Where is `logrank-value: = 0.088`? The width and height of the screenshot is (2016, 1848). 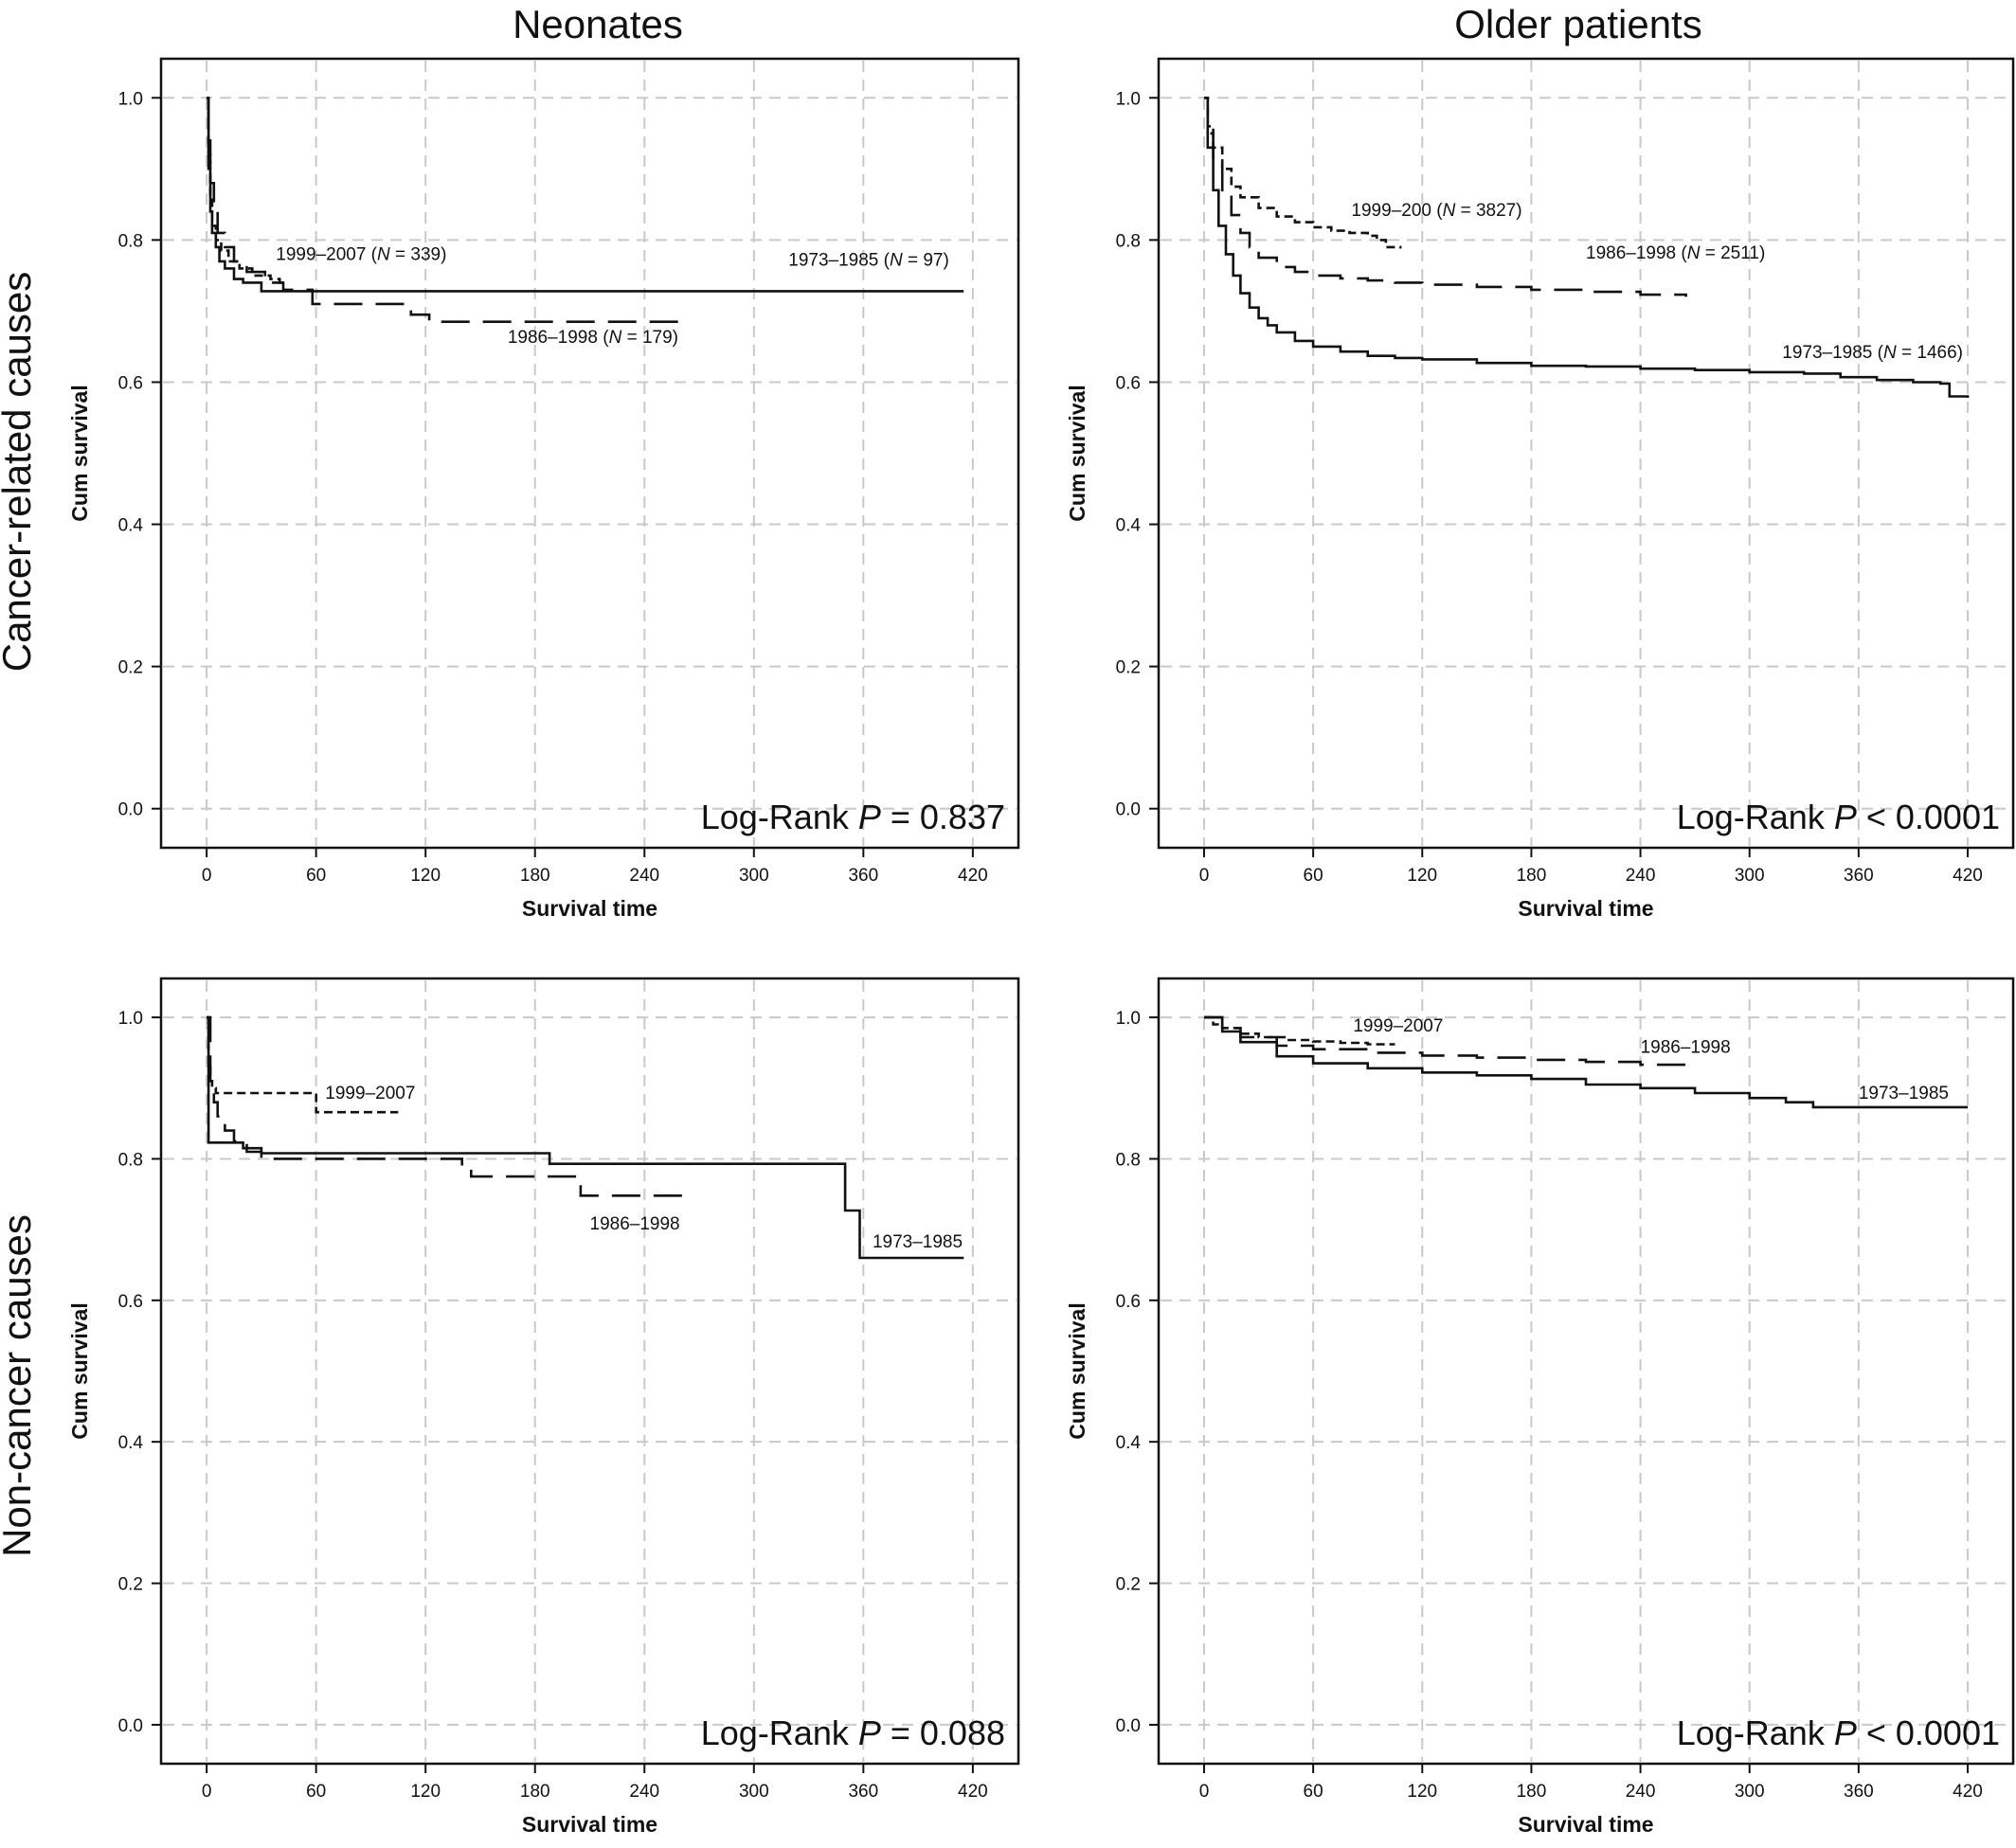
logrank-value: = 0.088 is located at coordinates (943, 1732).